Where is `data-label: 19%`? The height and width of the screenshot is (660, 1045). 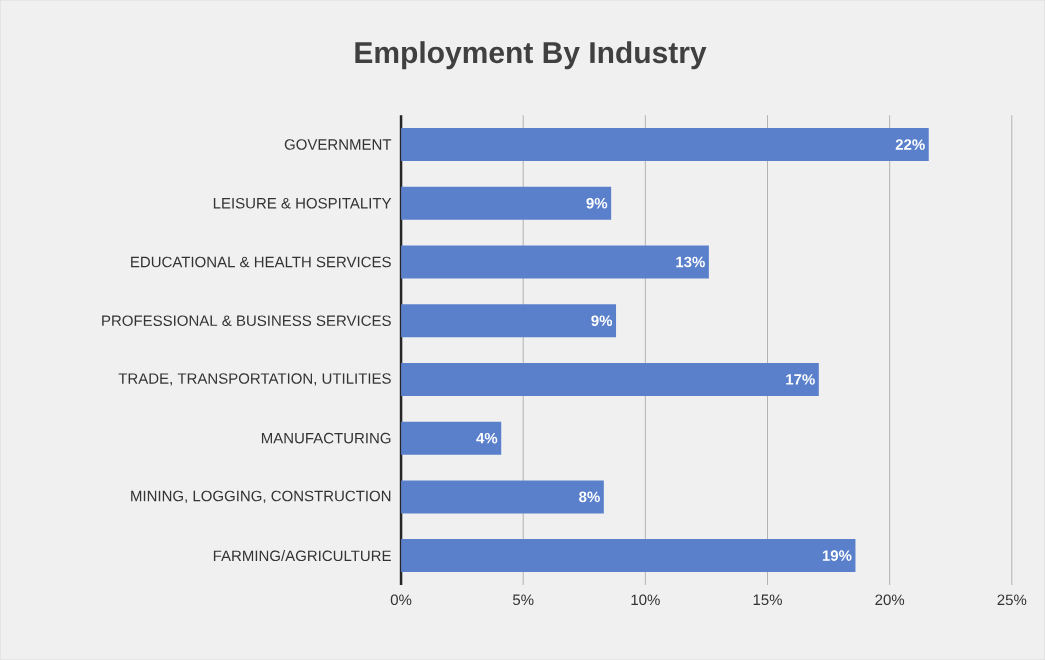
data-label: 19% is located at coordinates (837, 555).